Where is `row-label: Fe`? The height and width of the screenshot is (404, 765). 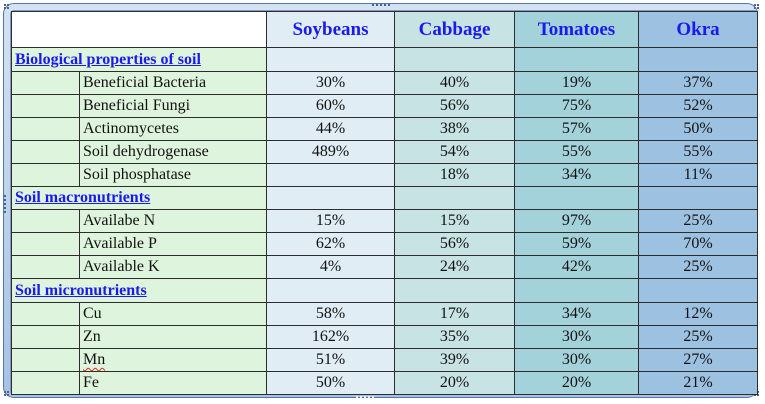 row-label: Fe is located at coordinates (173, 383).